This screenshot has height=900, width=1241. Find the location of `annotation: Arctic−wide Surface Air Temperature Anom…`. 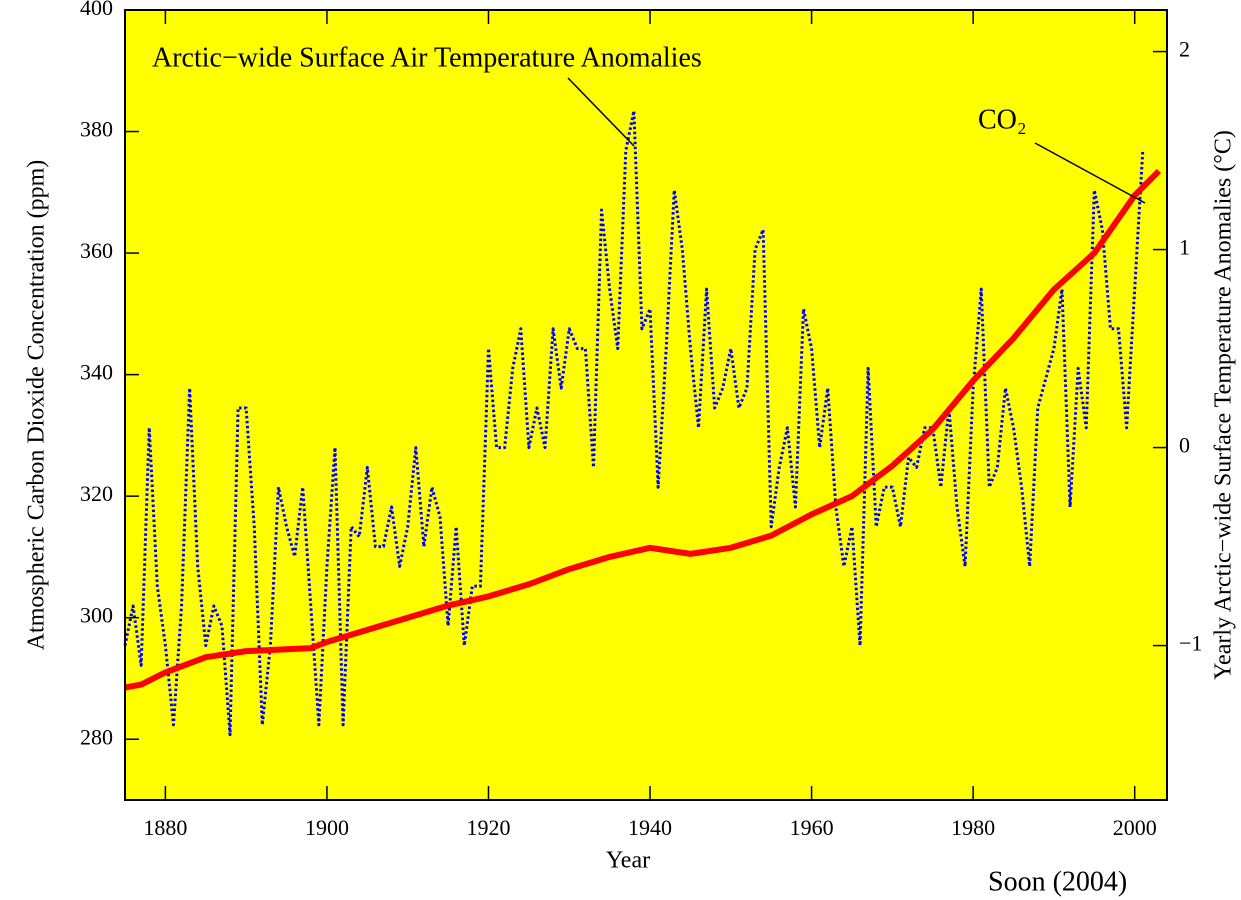

annotation: Arctic−wide Surface Air Temperature Anom… is located at coordinates (427, 57).